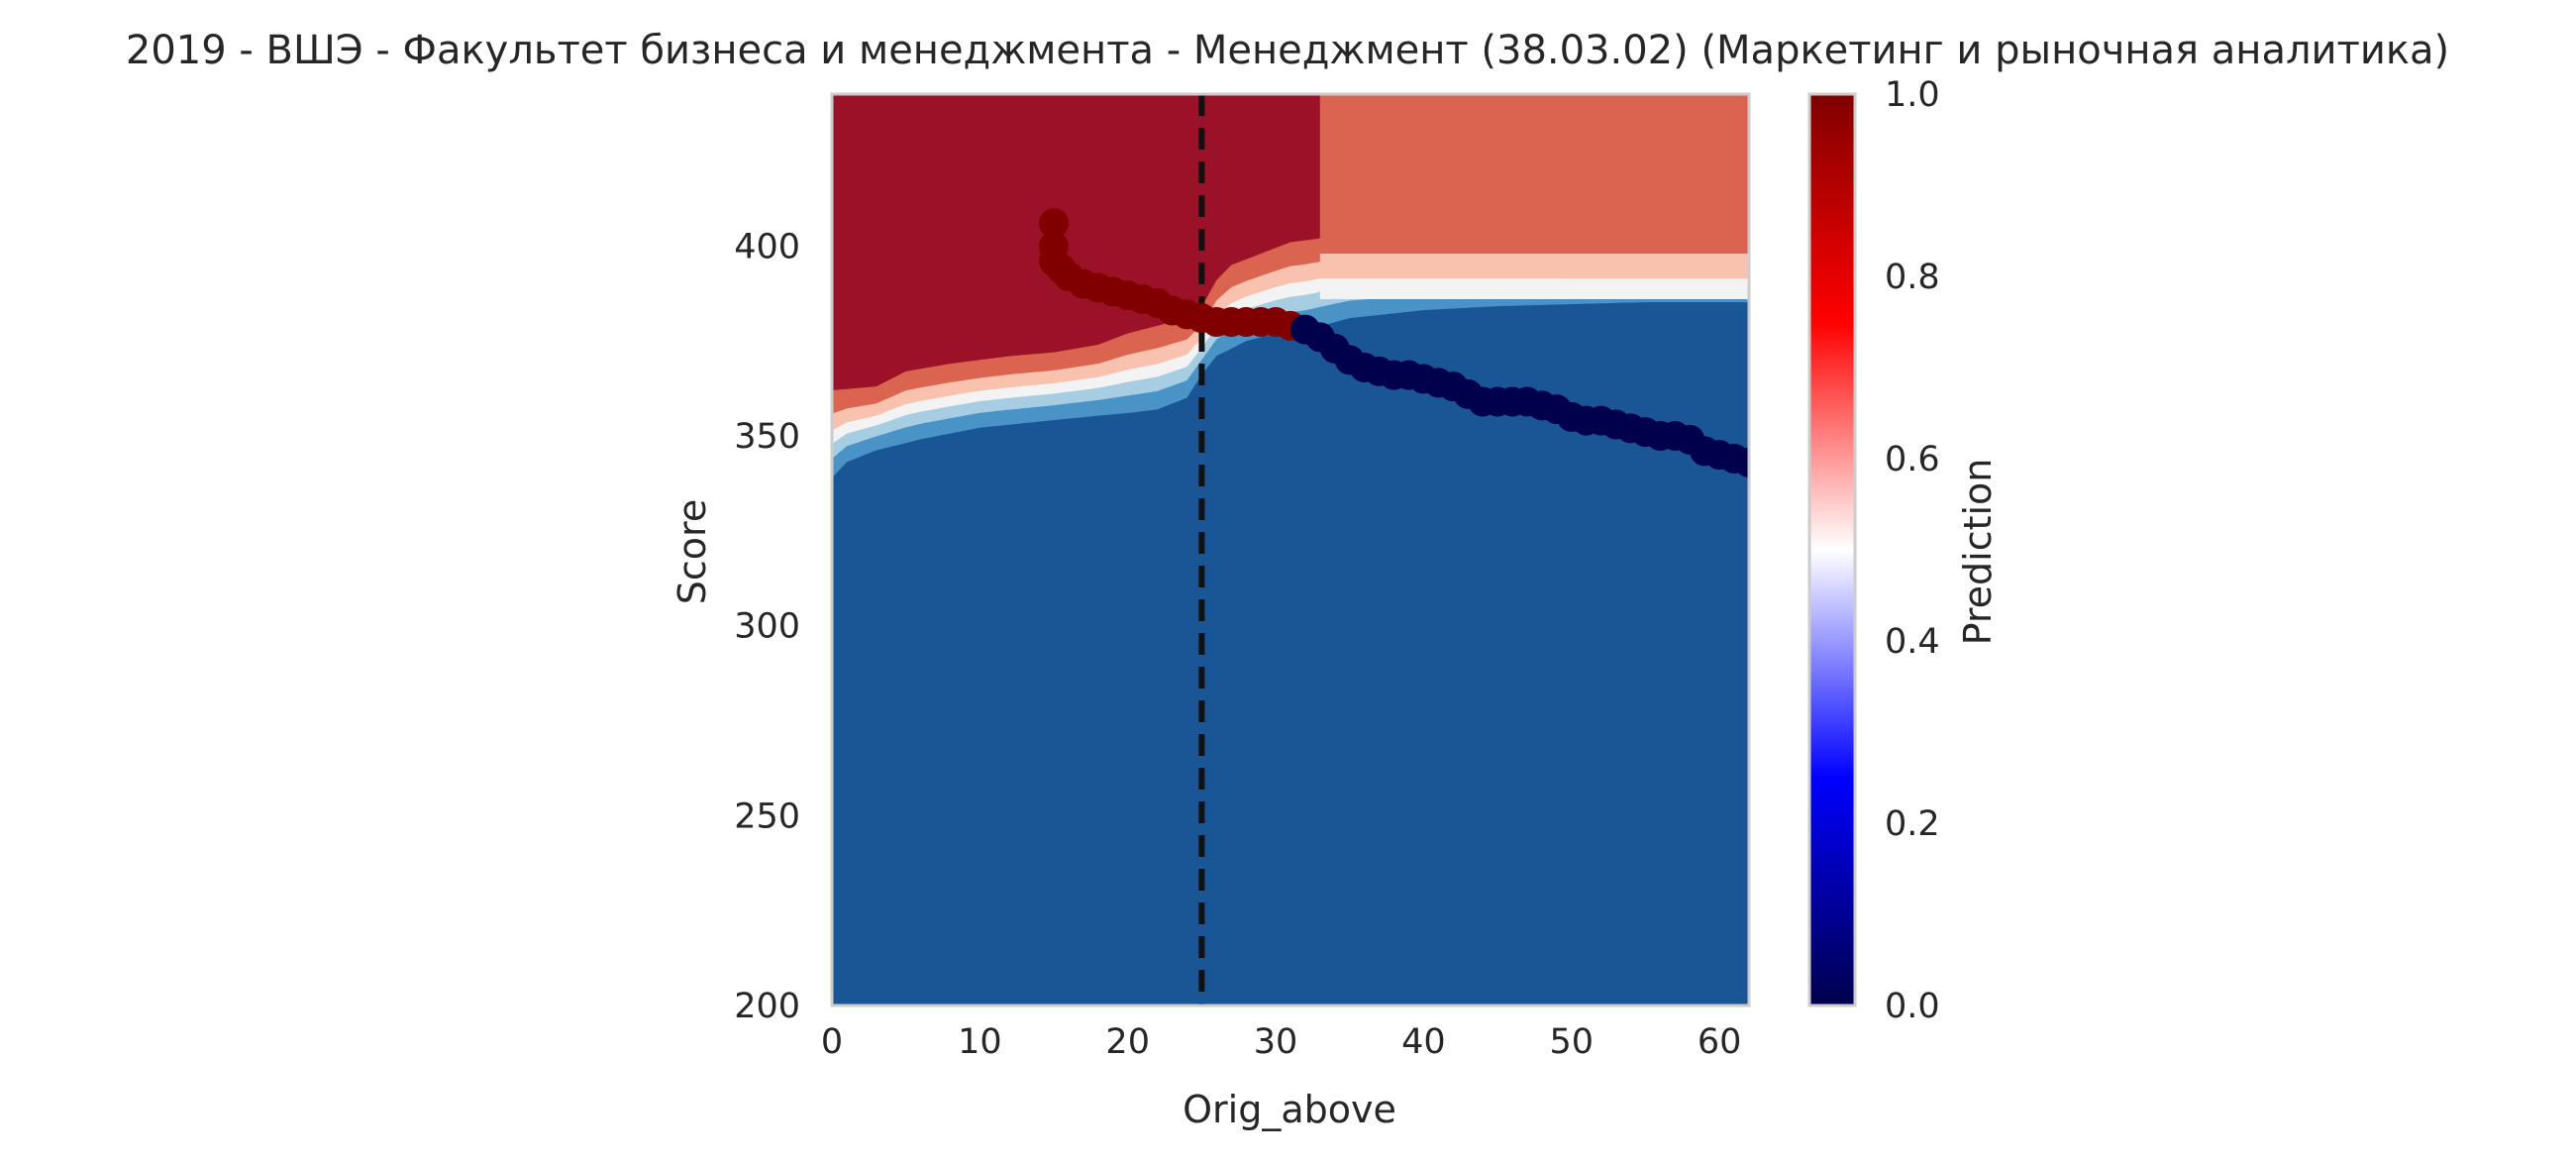  What do you see at coordinates (1534, 174) in the screenshot?
I see `region-right-upper` at bounding box center [1534, 174].